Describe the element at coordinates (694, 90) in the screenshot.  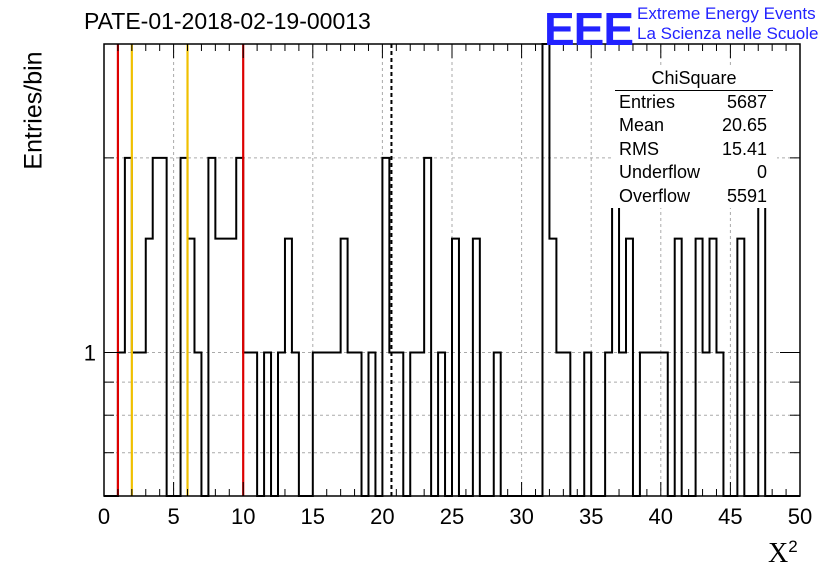
I see `stats-divider` at that location.